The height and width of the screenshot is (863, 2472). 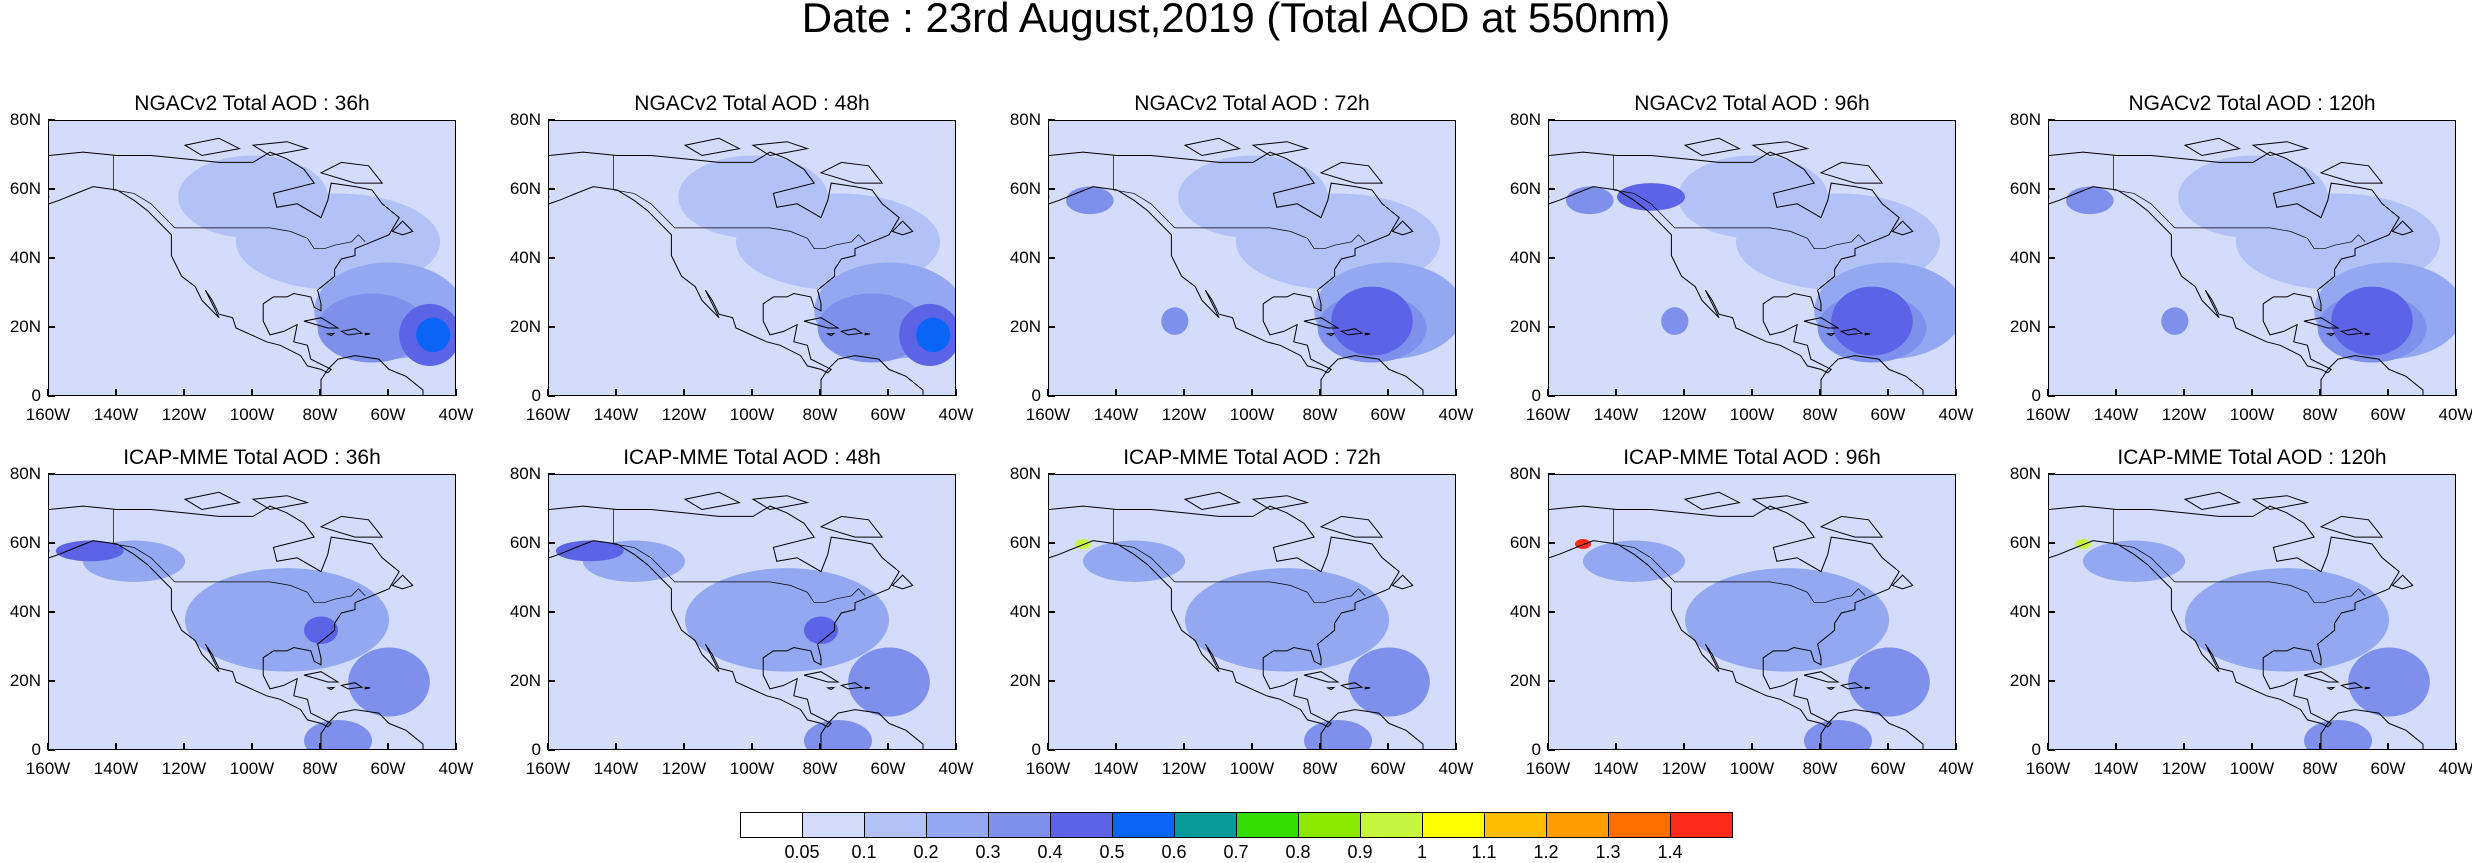 What do you see at coordinates (1739, 202) in the screenshot?
I see `national-border` at bounding box center [1739, 202].